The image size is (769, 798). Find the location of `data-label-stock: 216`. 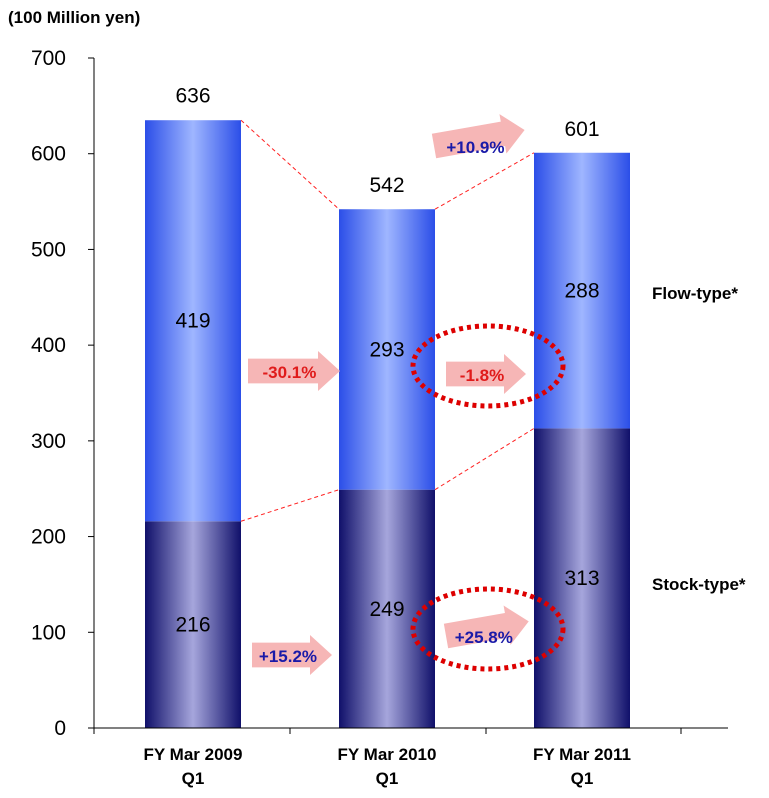

data-label-stock: 216 is located at coordinates (192, 625).